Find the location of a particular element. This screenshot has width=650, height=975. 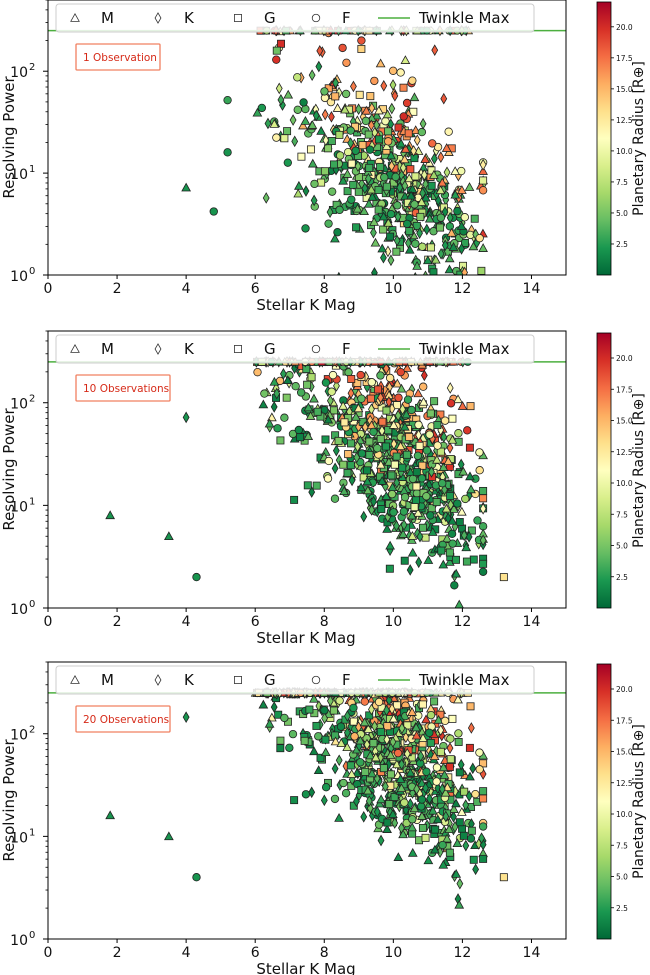

x-tick-label: 8 is located at coordinates (324, 953).